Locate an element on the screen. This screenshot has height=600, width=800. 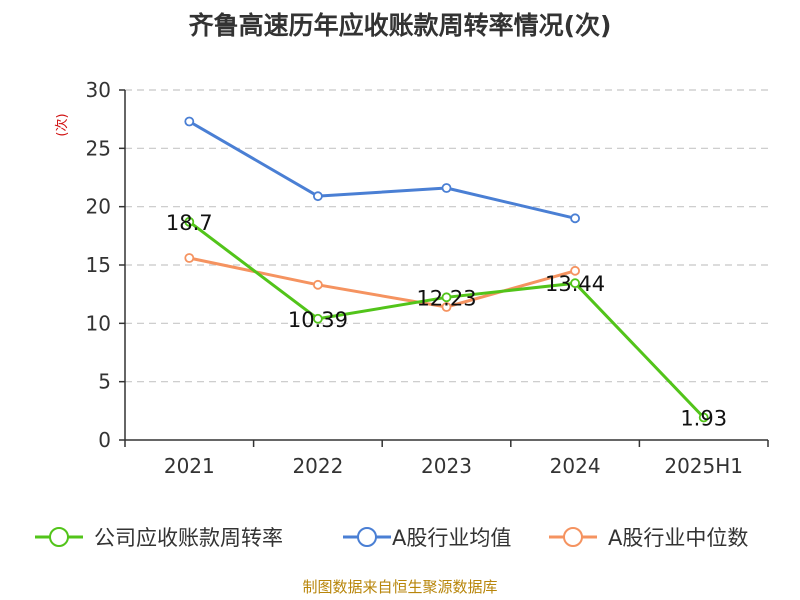
legend-item: A股行业中位数 is located at coordinates (648, 538).